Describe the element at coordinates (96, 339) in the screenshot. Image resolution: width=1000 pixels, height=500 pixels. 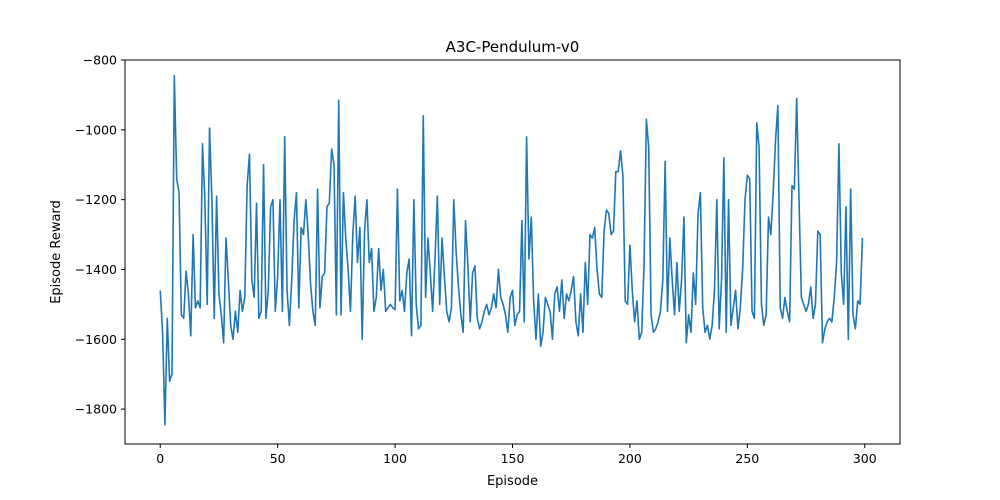
I see `y-tick-label: −1600` at that location.